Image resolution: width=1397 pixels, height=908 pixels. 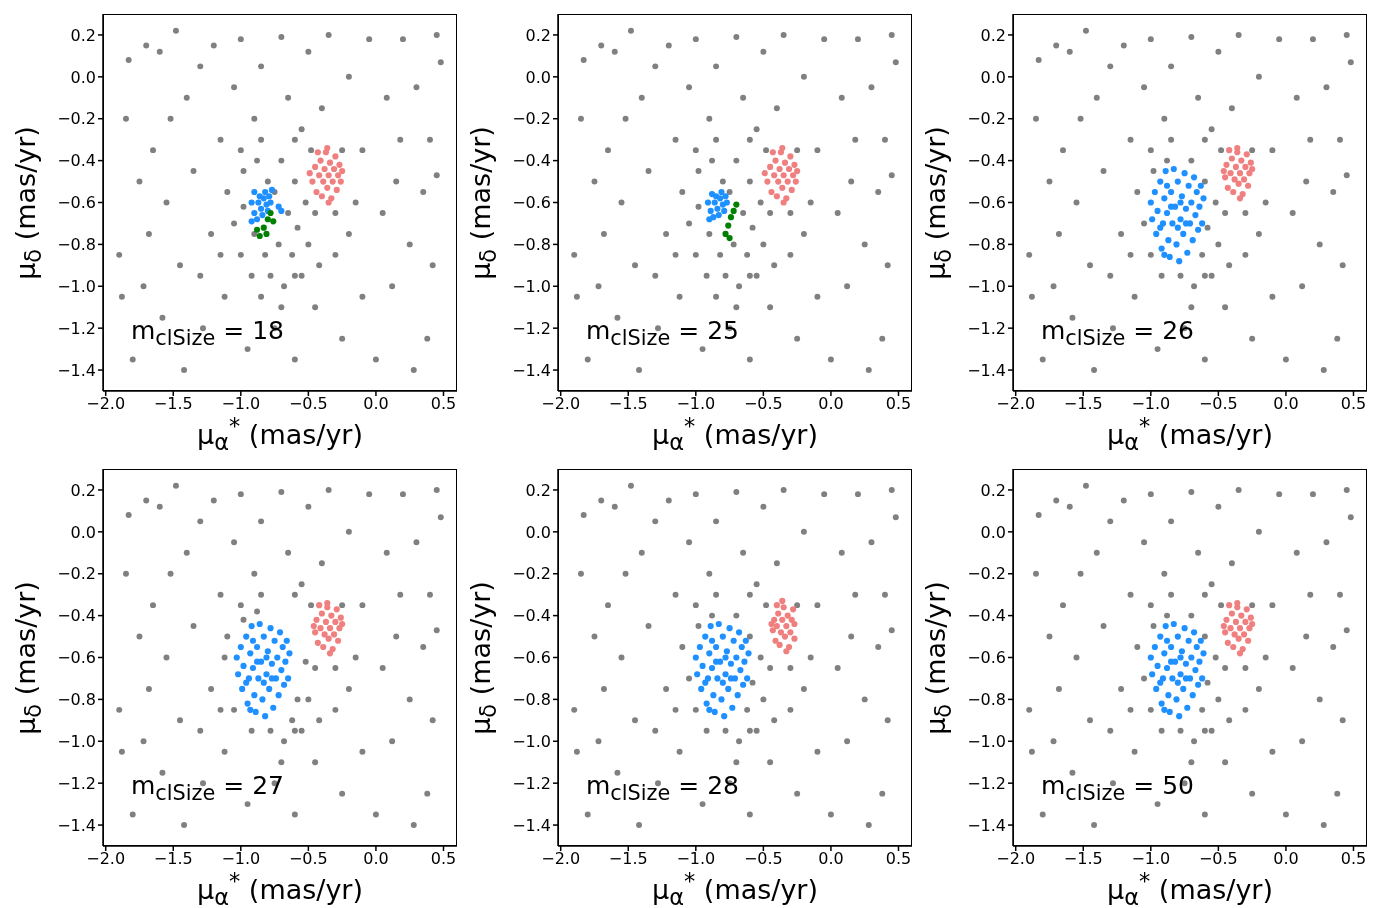 I want to click on x-tick-label: 0.5, so click(x=1353, y=859).